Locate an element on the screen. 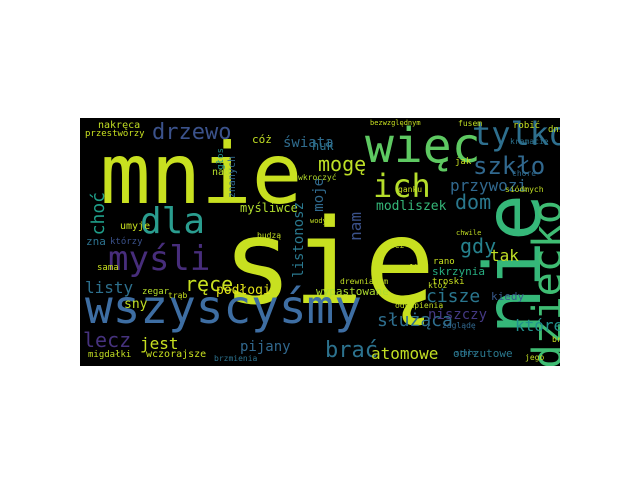  word: kramacie is located at coordinates (529, 141).